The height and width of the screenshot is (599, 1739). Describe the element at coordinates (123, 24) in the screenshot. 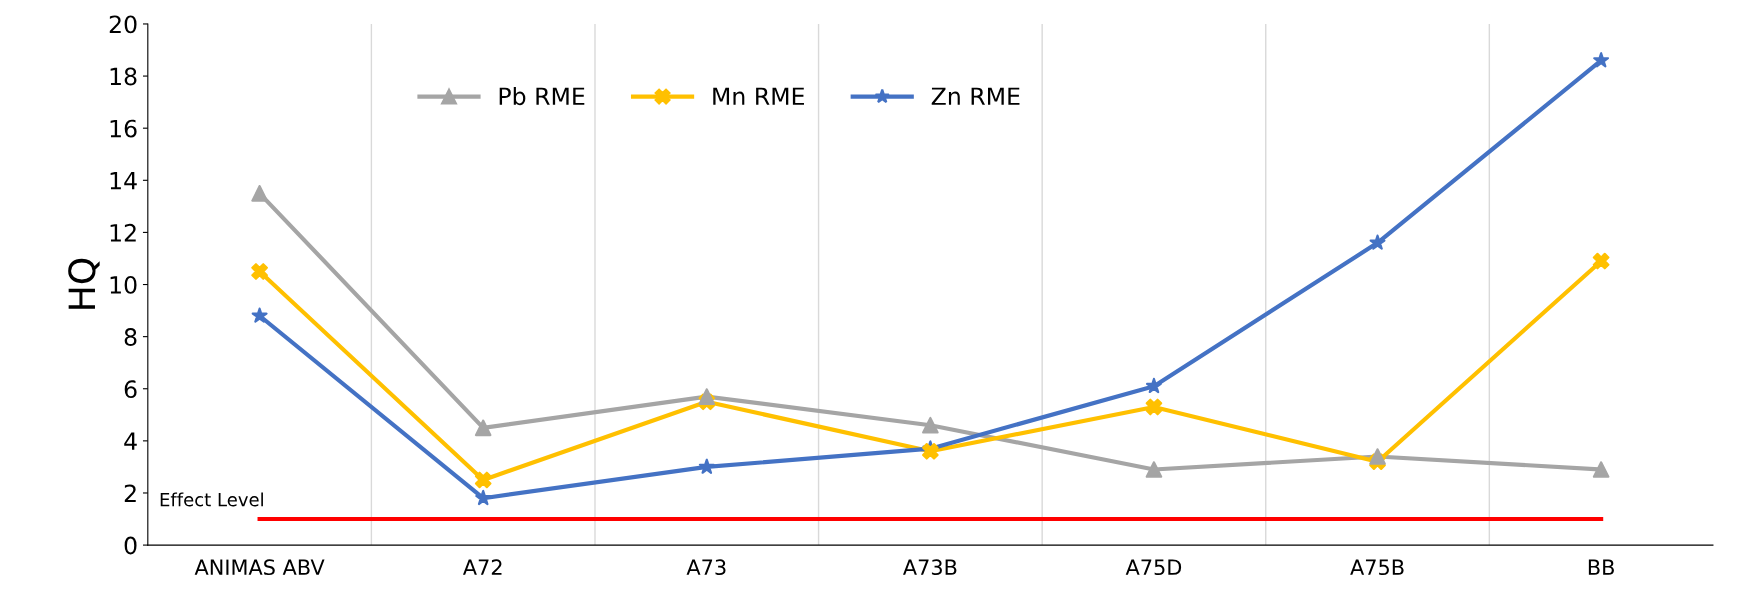

I see `y-tick-label: 20` at that location.